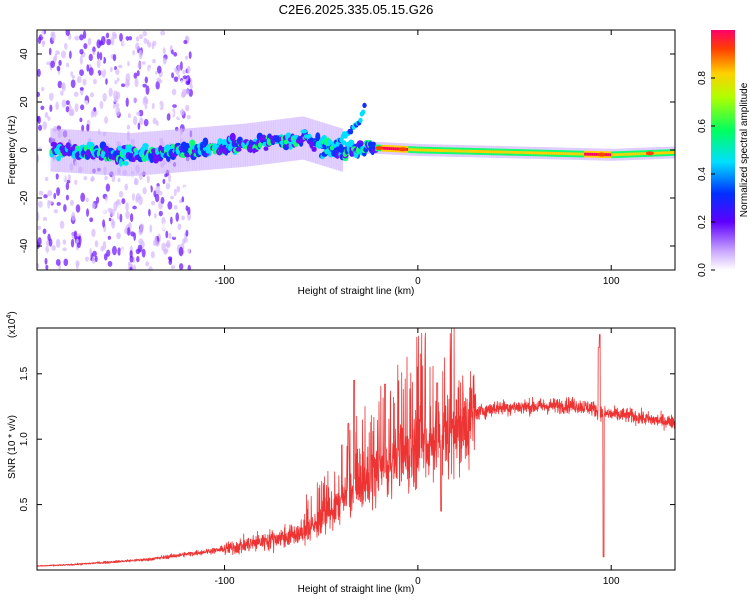  What do you see at coordinates (360, 120) in the screenshot?
I see `spectrogram-branch` at bounding box center [360, 120].